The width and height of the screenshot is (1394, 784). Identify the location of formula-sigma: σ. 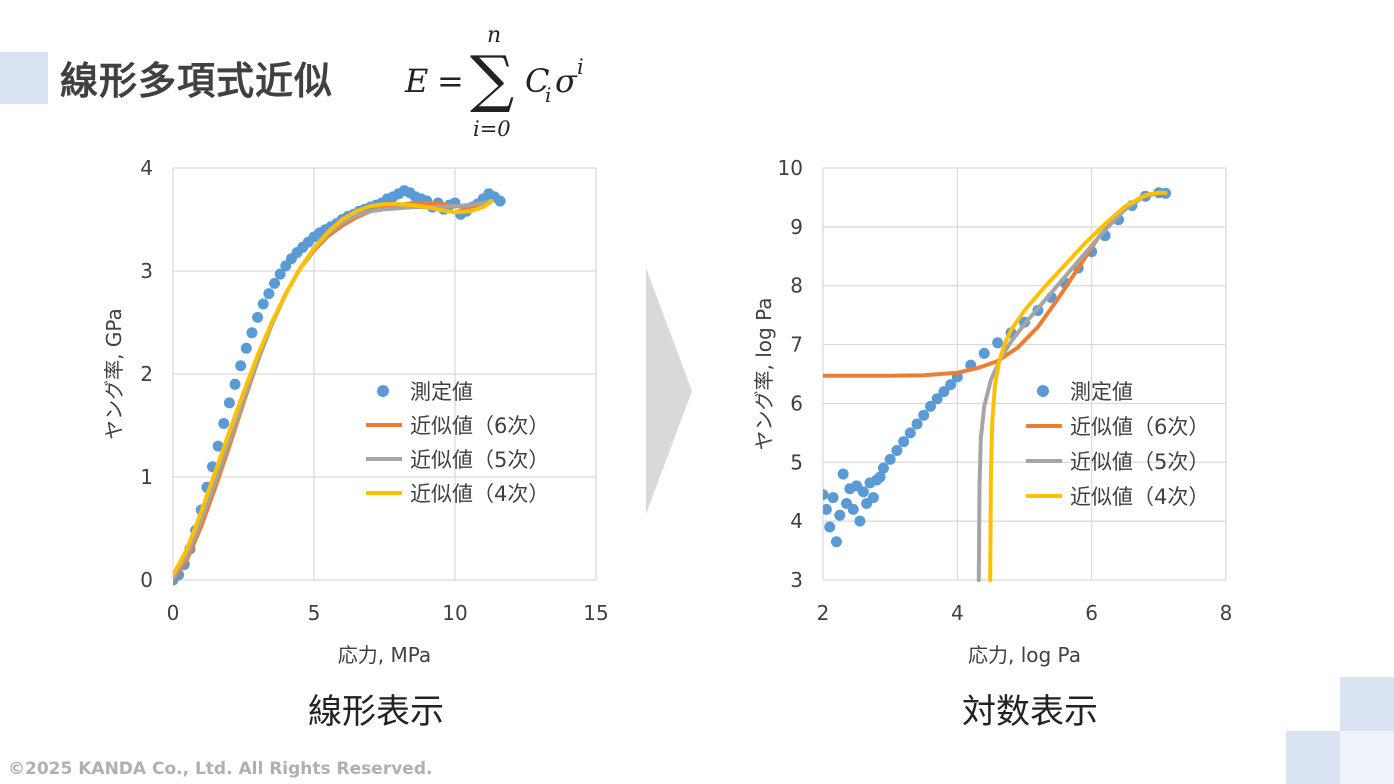
(566, 81).